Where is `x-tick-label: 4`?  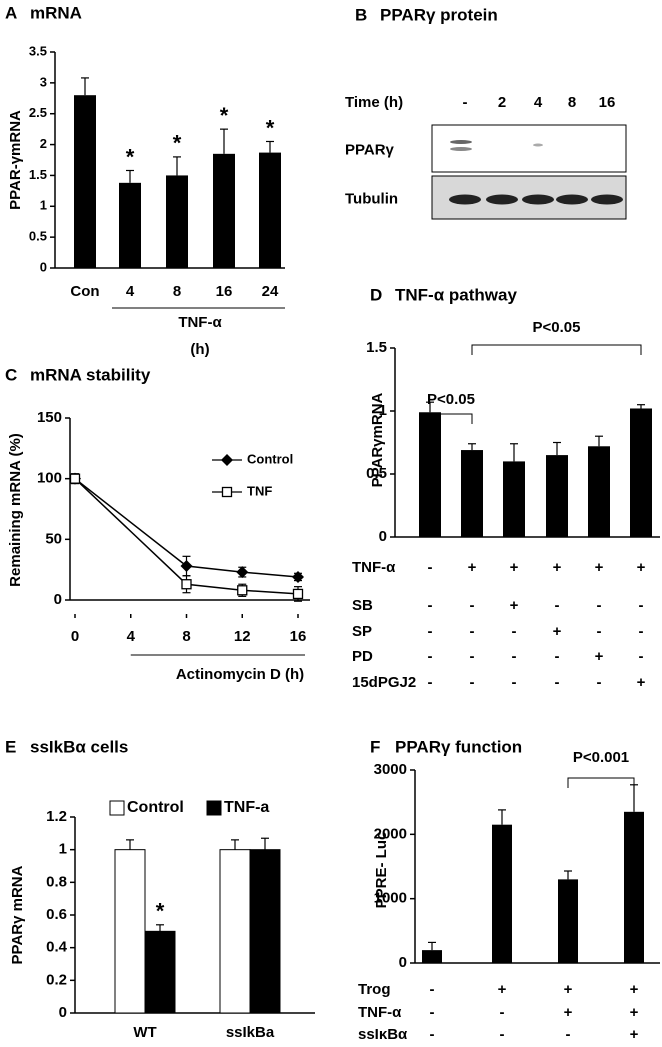
x-tick-label: 4 is located at coordinates (131, 636).